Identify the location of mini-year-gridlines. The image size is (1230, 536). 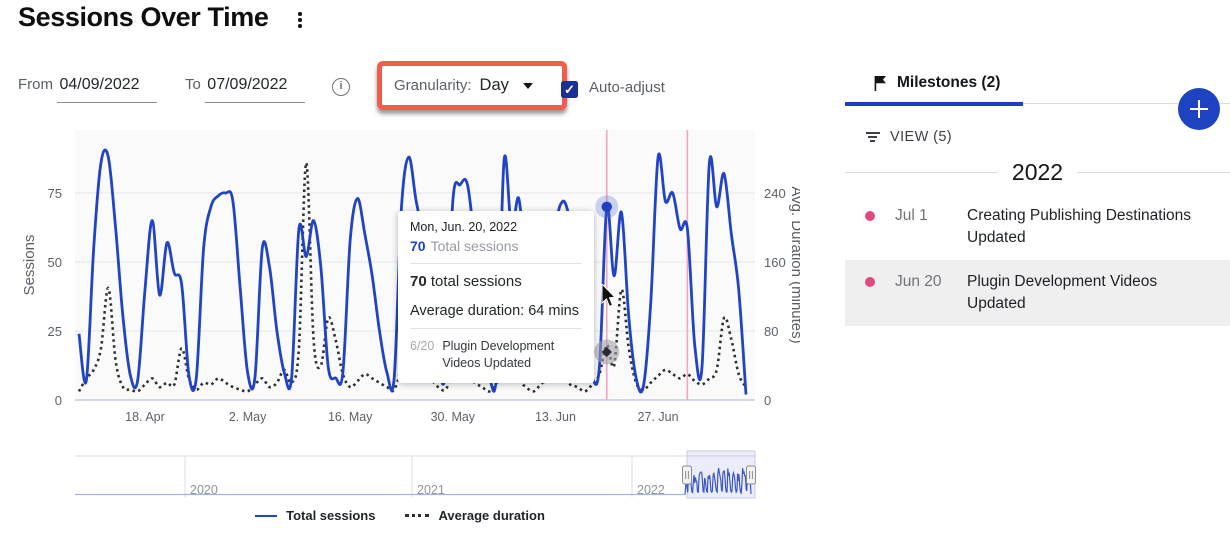
(408, 476).